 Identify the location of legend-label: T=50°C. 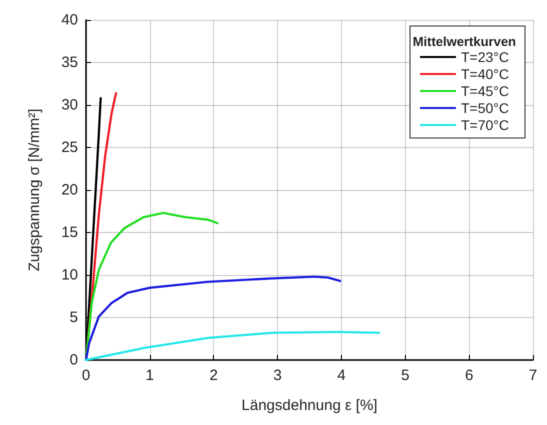
(485, 108).